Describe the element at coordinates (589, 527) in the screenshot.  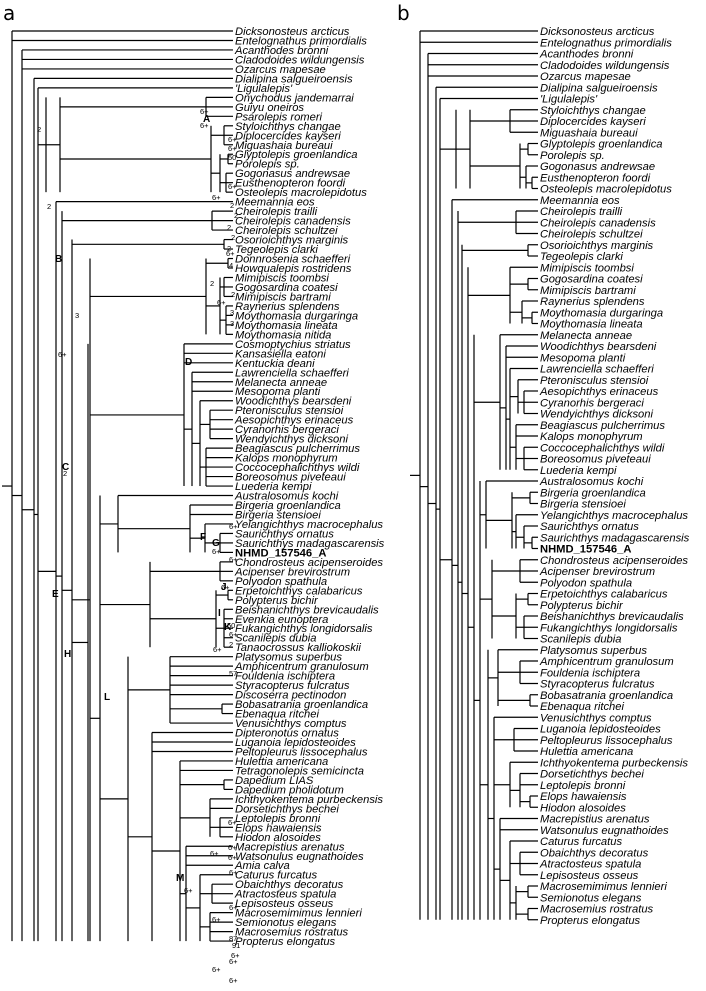
I see `taxon-label: Saurichthys ornatus` at that location.